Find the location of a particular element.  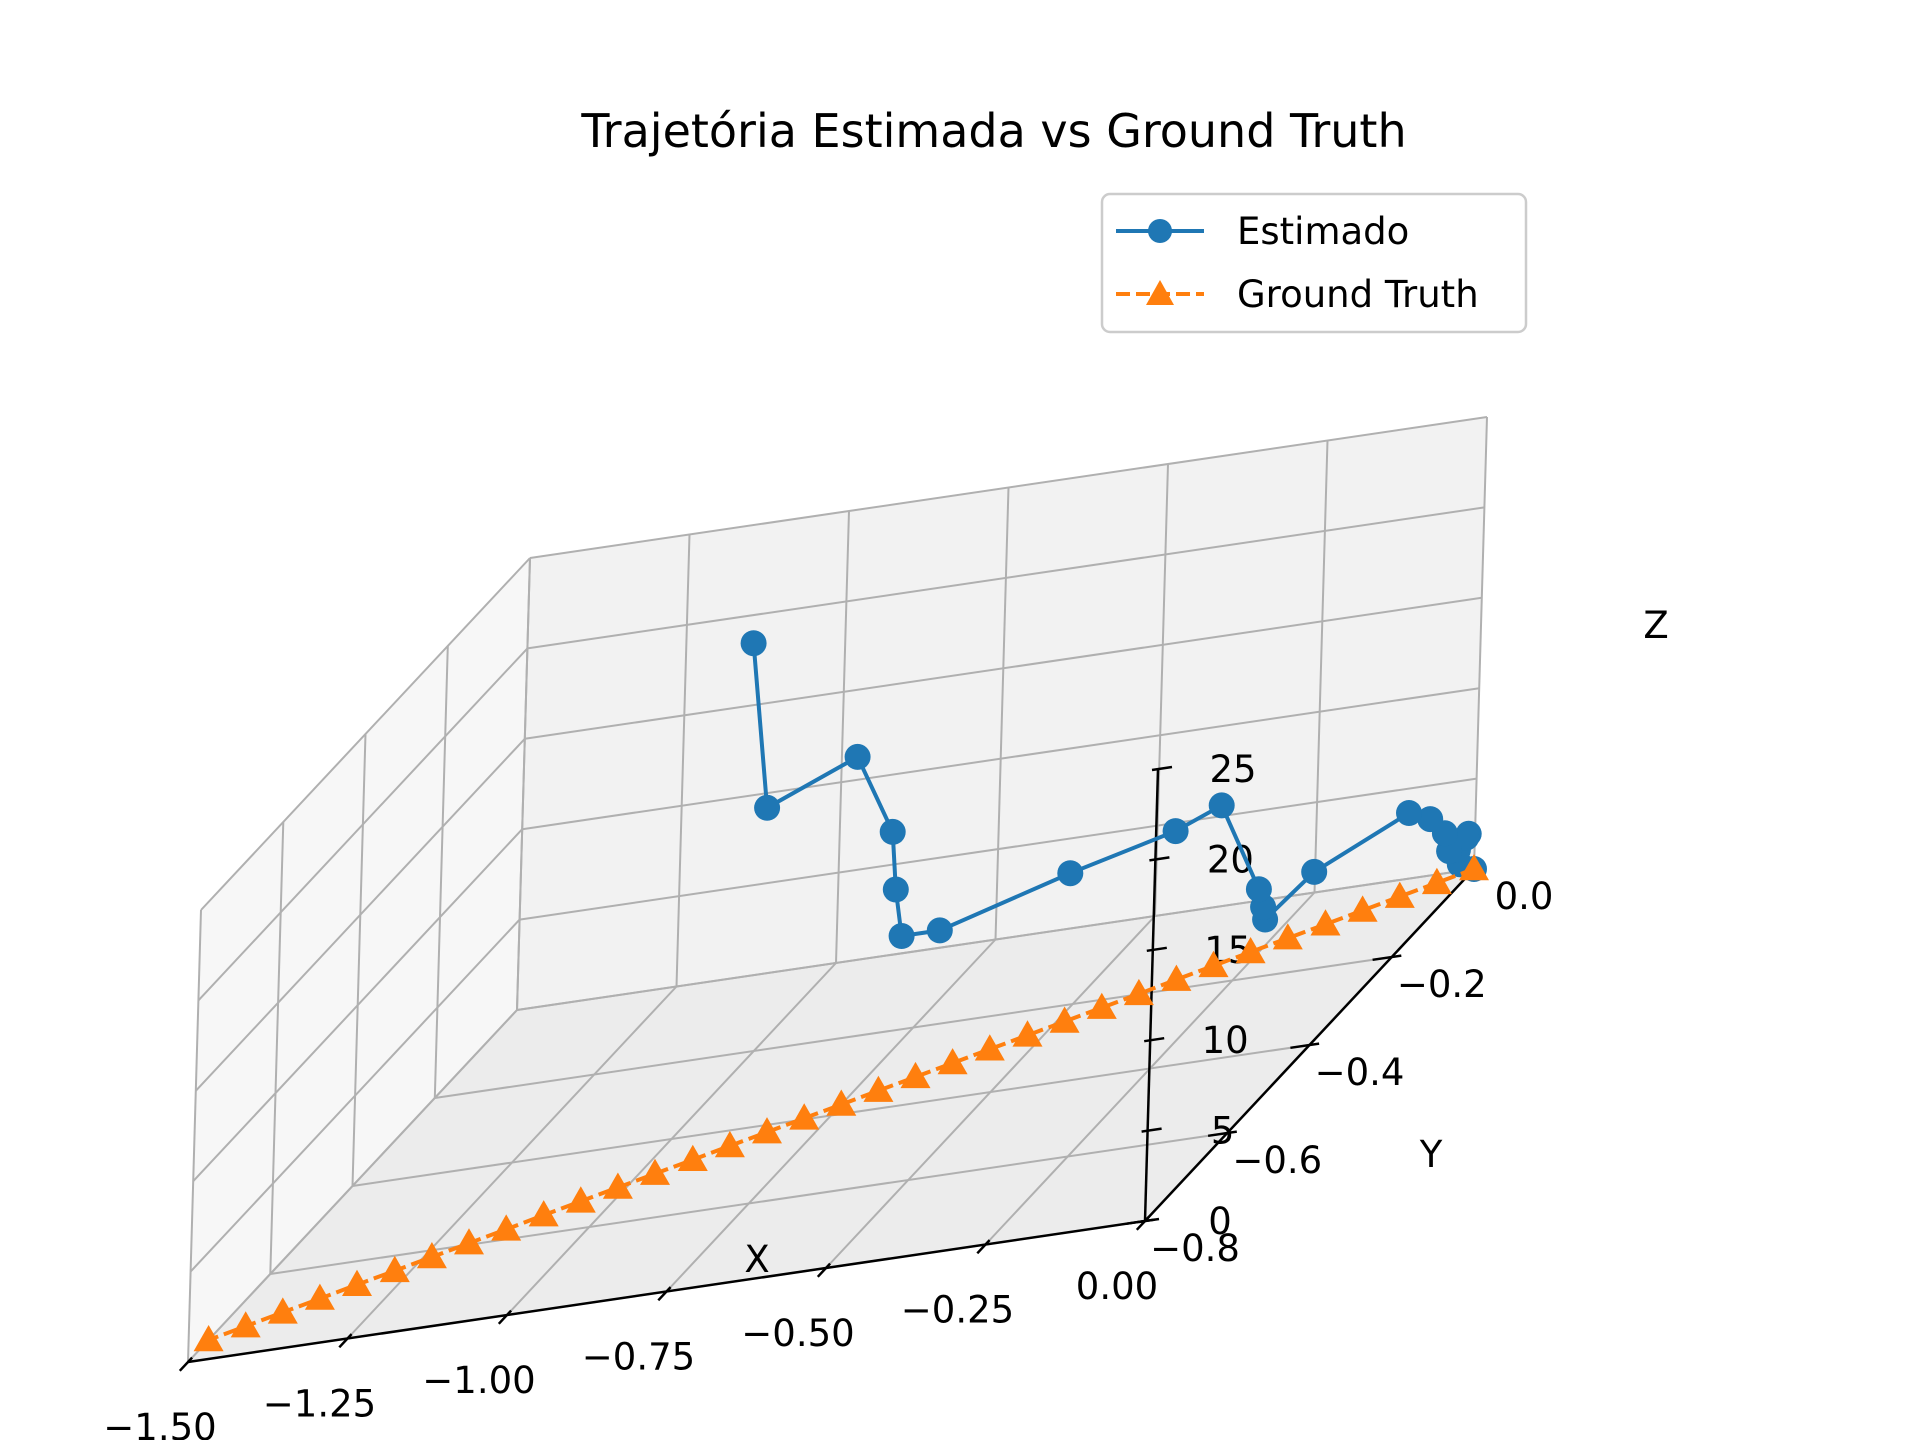

y-tick-label: −0.6 is located at coordinates (1277, 1160).